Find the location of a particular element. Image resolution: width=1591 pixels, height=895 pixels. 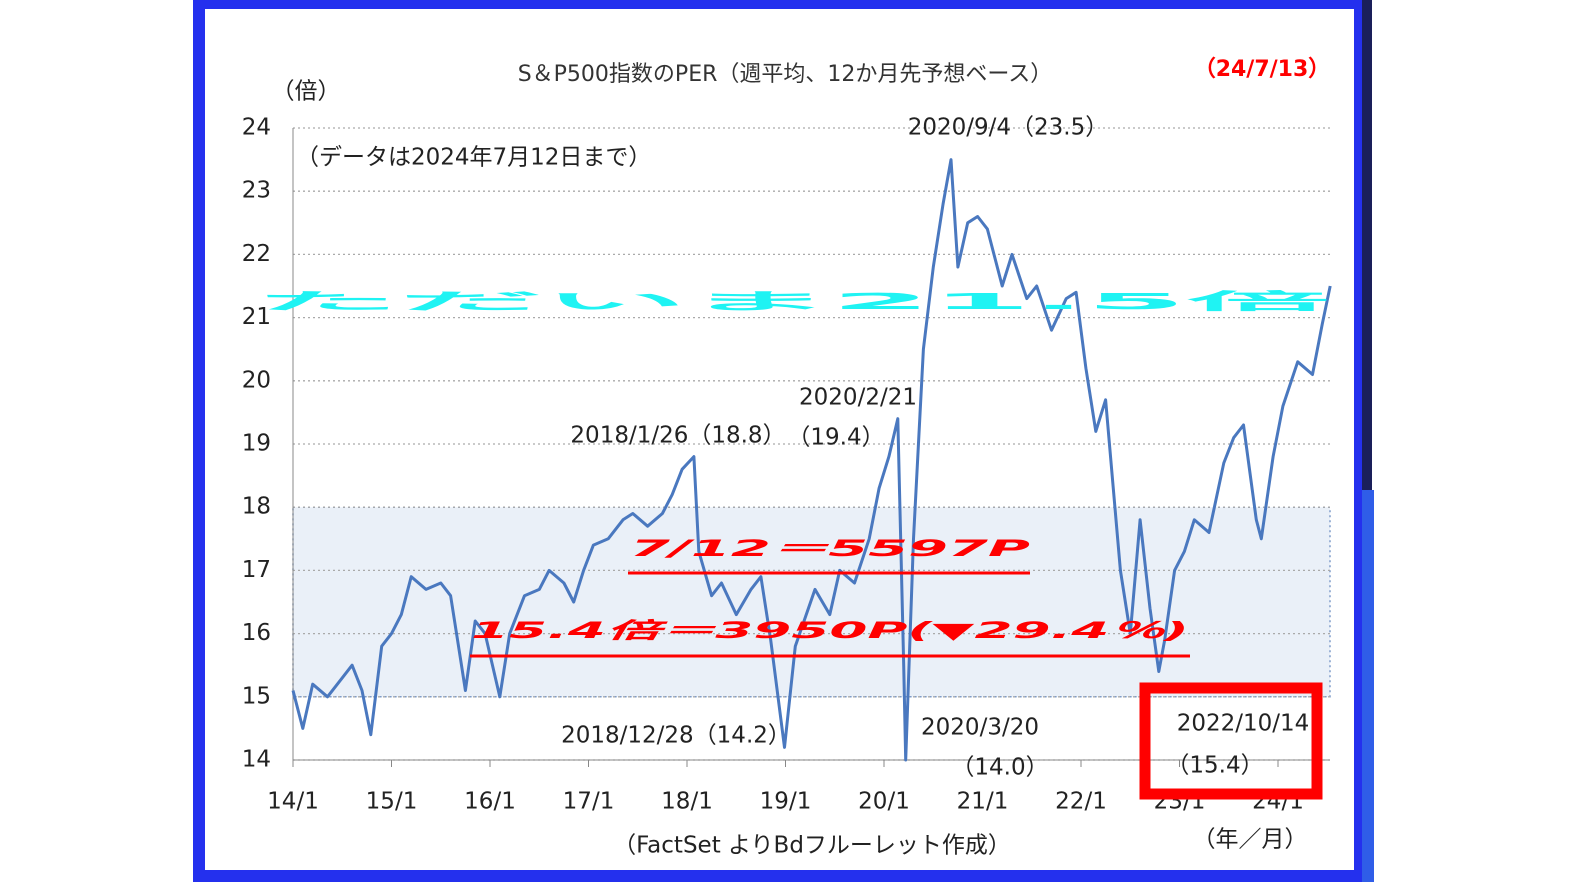

source: （FactSet よりBdフルーレット作成） is located at coordinates (812, 846).